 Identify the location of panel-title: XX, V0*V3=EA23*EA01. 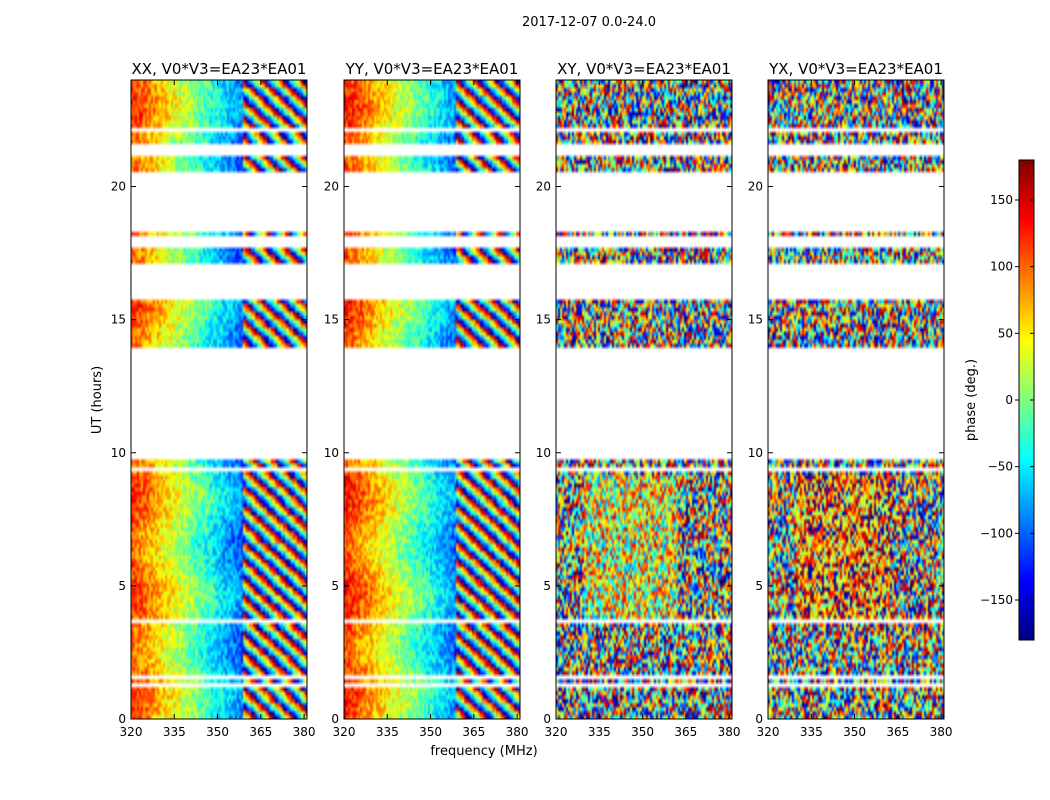
(219, 69).